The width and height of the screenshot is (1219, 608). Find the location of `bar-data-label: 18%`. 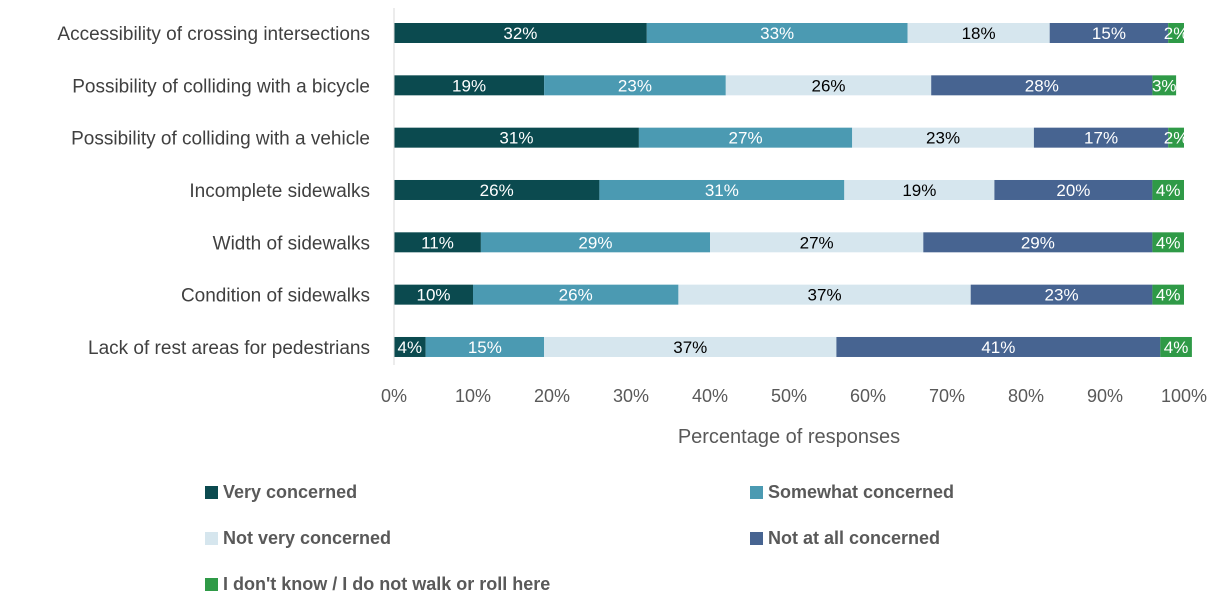

bar-data-label: 18% is located at coordinates (979, 33).